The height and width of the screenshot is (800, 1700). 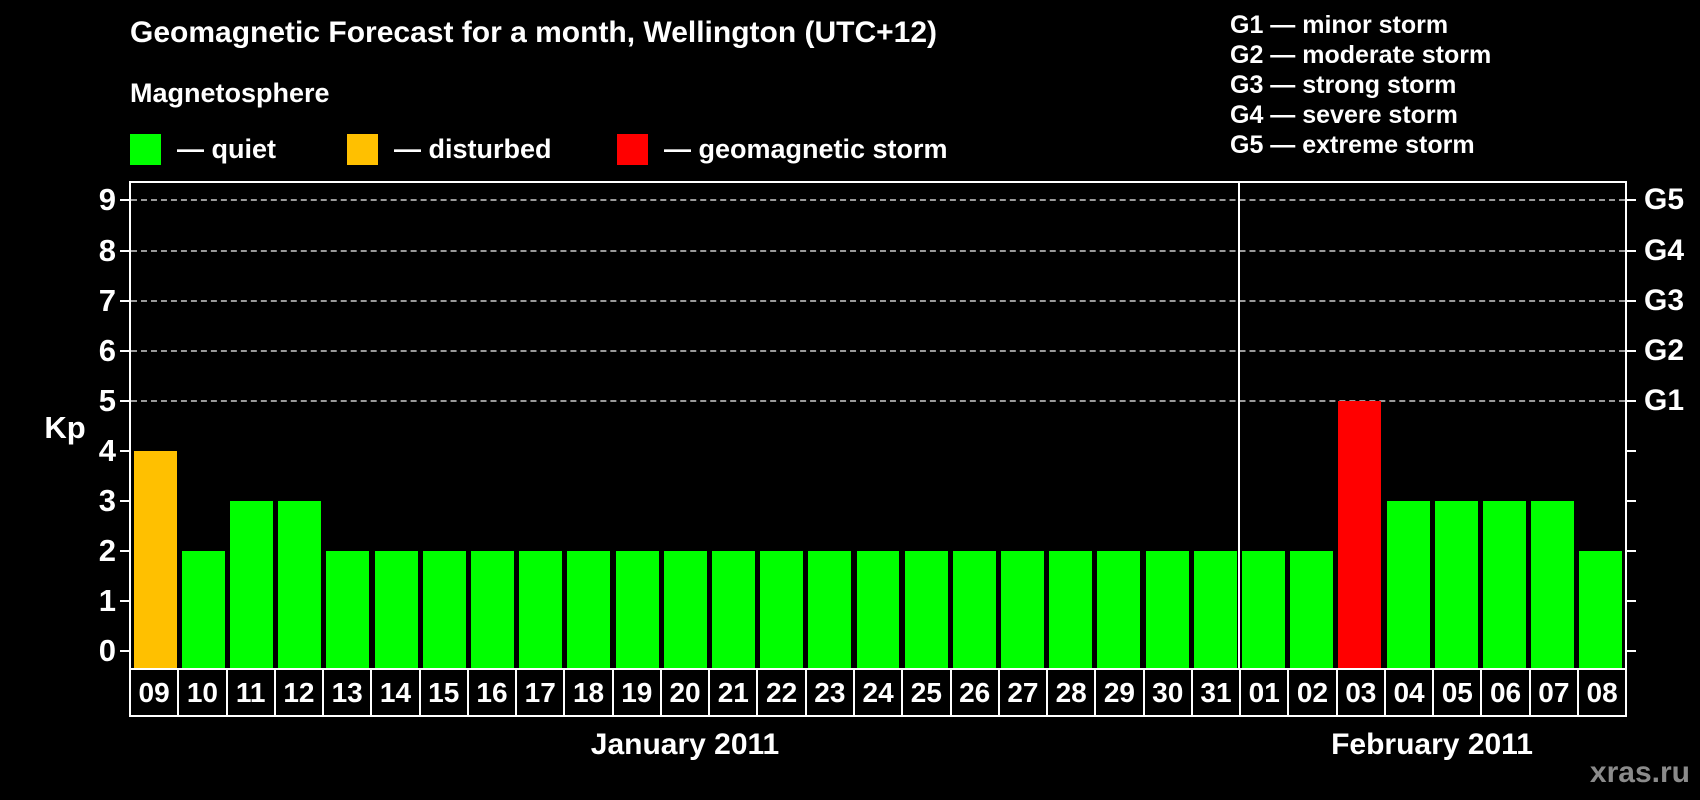 What do you see at coordinates (1023, 692) in the screenshot?
I see `day-label-cell: 27` at bounding box center [1023, 692].